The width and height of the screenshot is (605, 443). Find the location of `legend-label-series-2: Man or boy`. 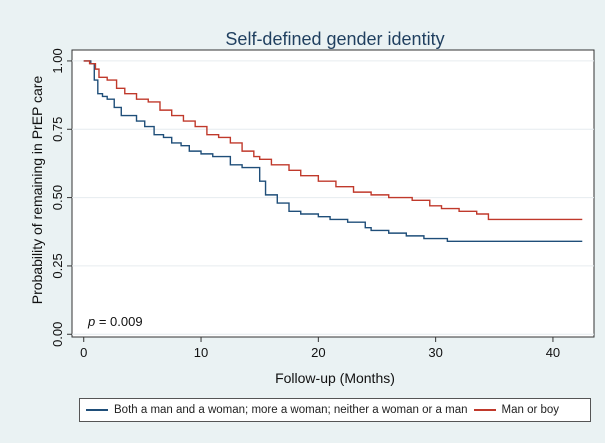

legend-label-series-2: Man or boy is located at coordinates (530, 410).